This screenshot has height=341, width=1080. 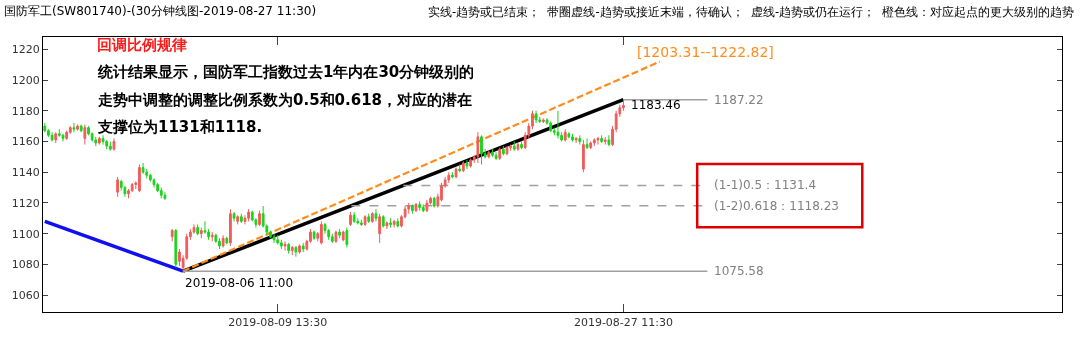 What do you see at coordinates (25, 234) in the screenshot?
I see `y-tick-label: 1100` at bounding box center [25, 234].